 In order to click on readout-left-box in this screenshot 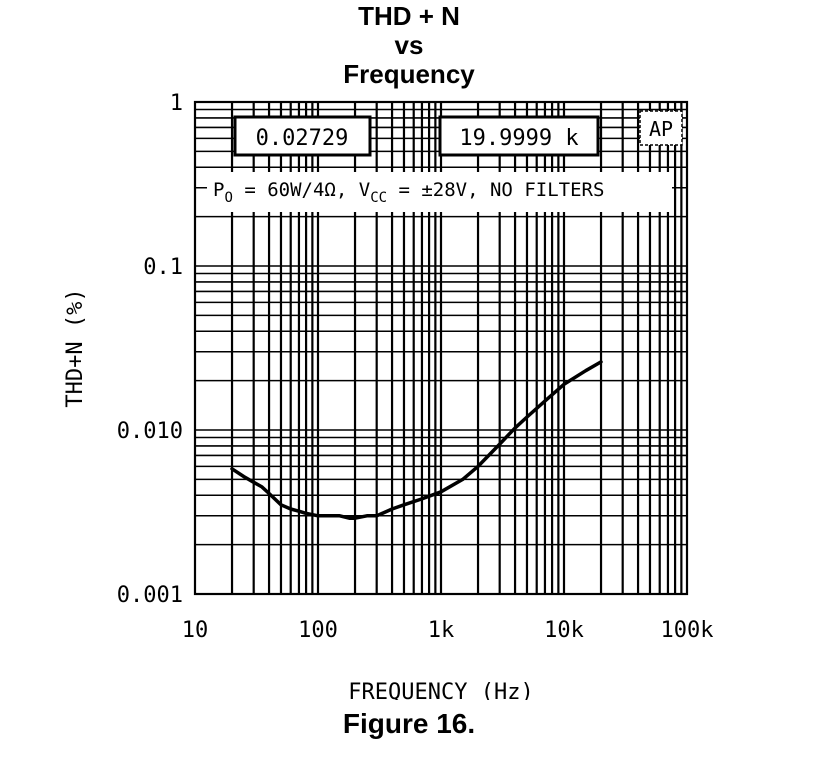, I will do `click(302, 136)`.